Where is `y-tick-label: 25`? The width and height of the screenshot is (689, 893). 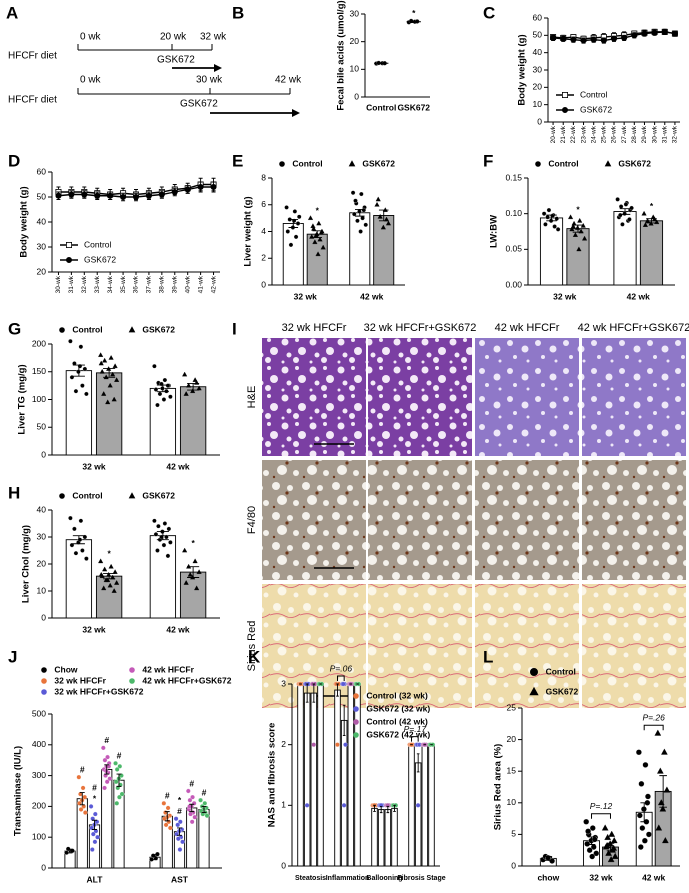
y-tick-label: 25 is located at coordinates (512, 707).